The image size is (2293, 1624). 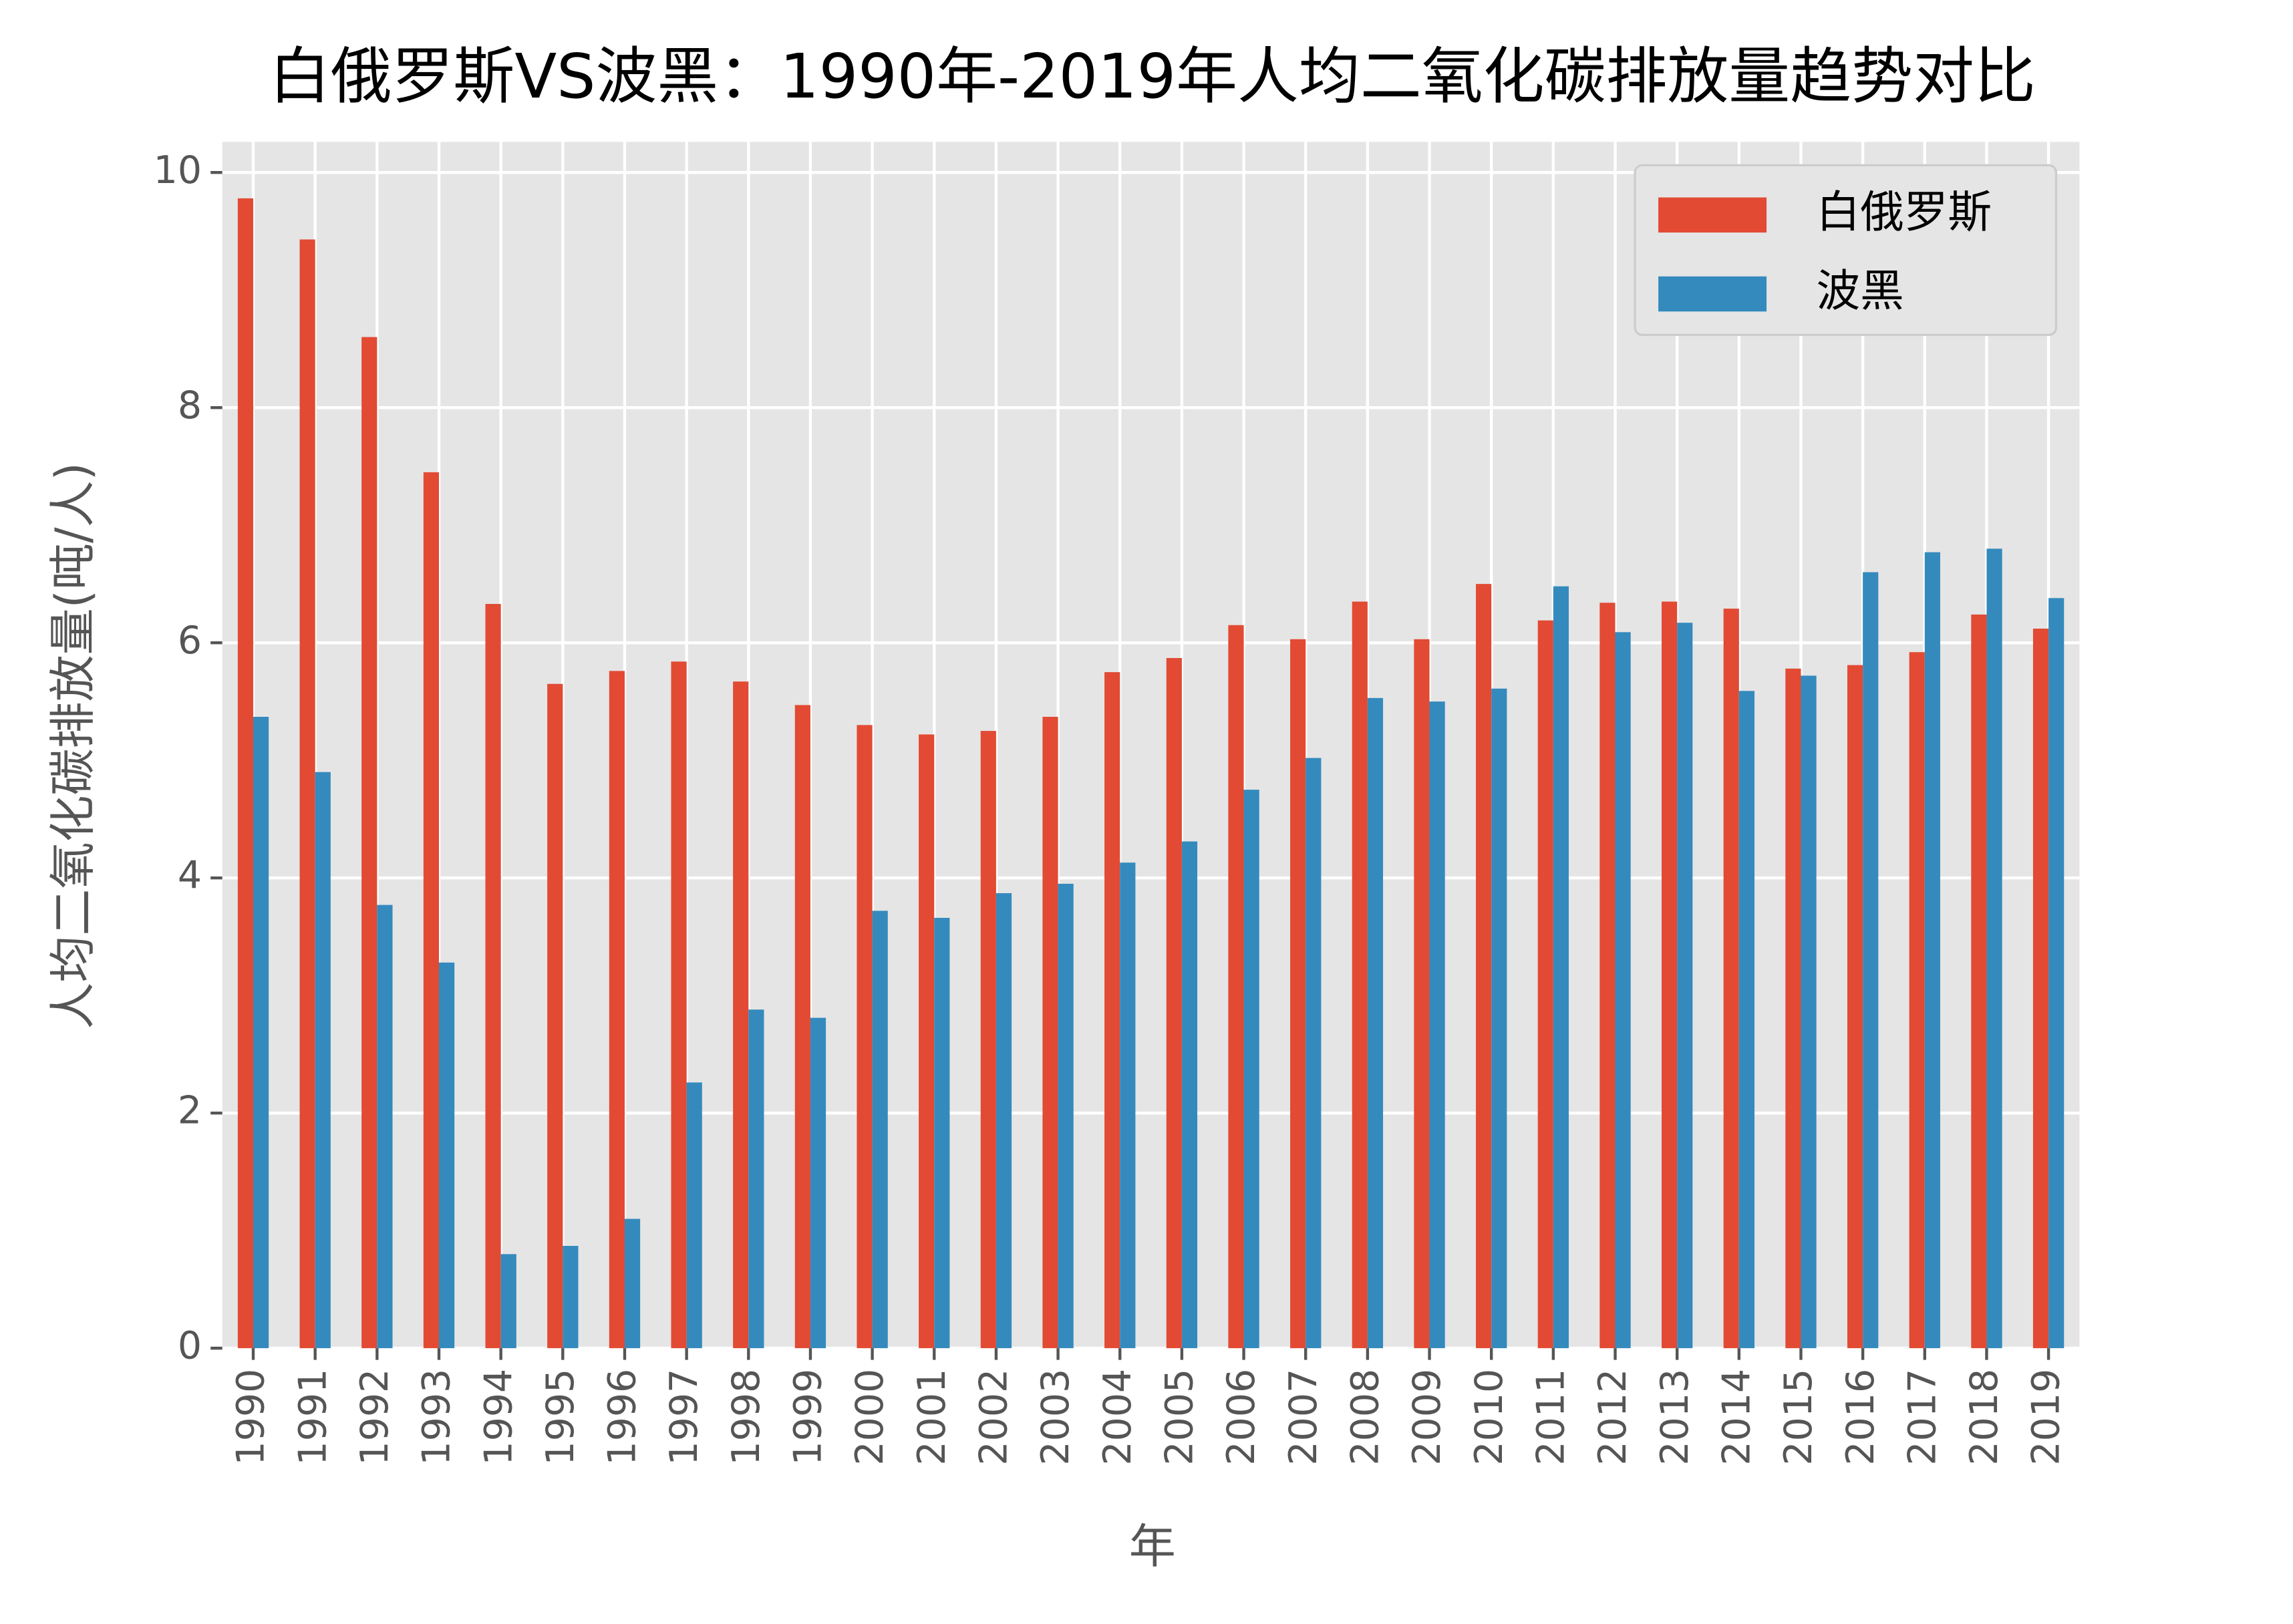 I want to click on y-tick-label: 6, so click(x=190, y=641).